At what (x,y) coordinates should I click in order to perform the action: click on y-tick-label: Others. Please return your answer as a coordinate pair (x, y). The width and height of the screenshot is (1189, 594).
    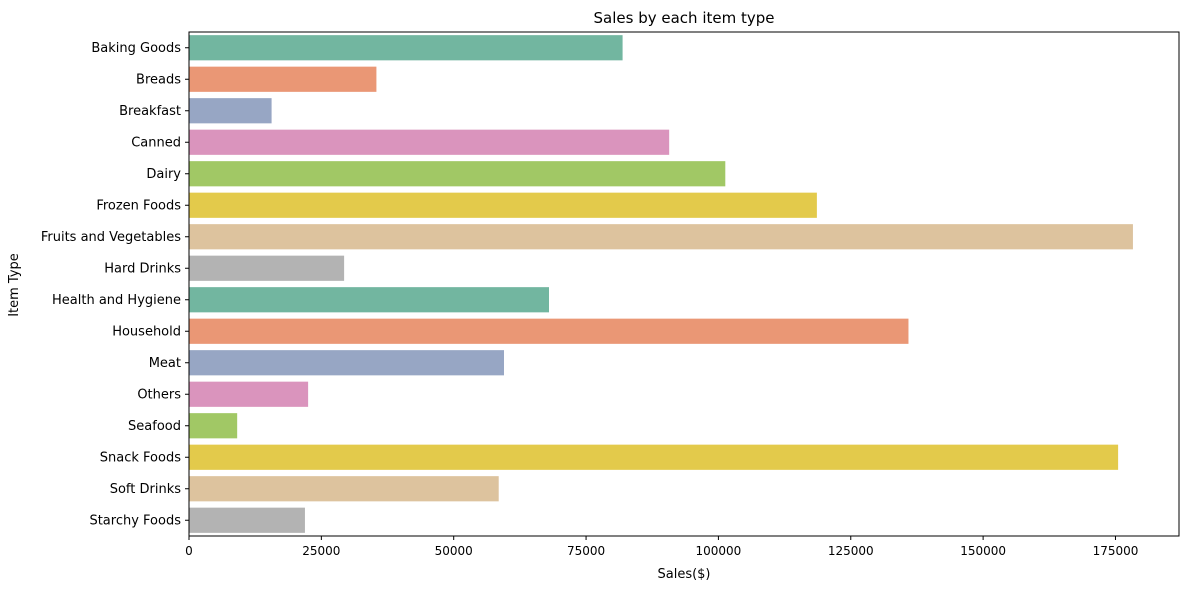
    Looking at the image, I should click on (159, 394).